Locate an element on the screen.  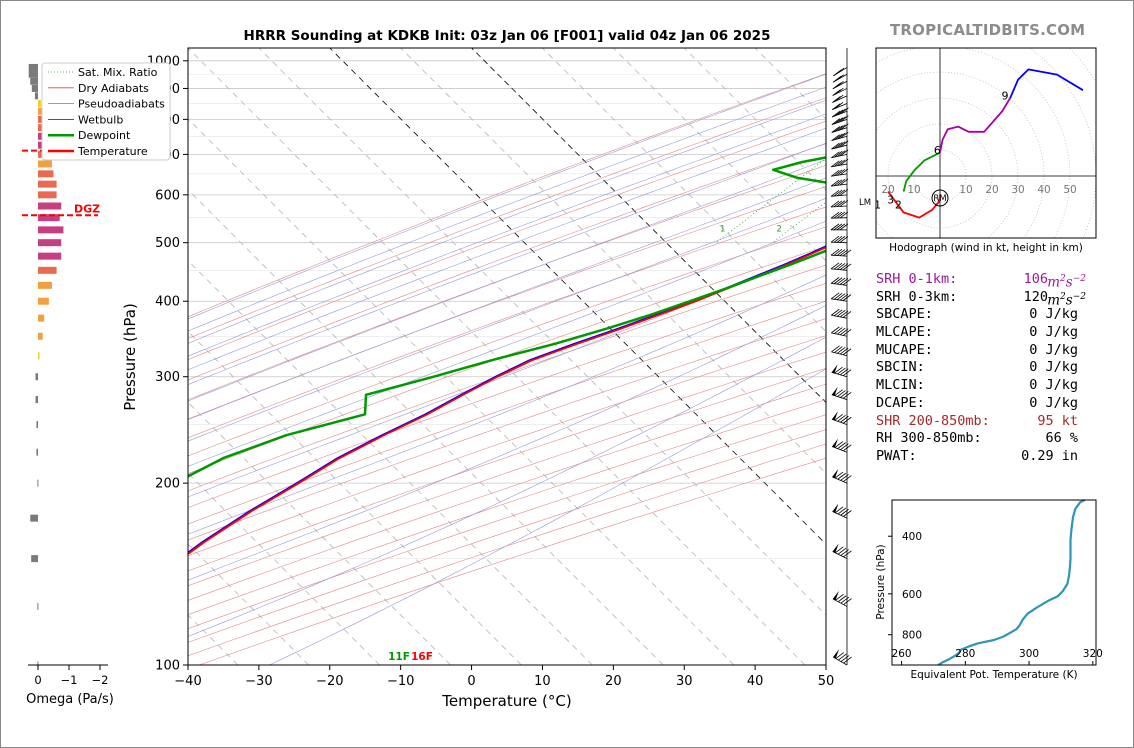
hodograph-caption: Hodograph (wind in kt, height in km) is located at coordinates (986, 248).